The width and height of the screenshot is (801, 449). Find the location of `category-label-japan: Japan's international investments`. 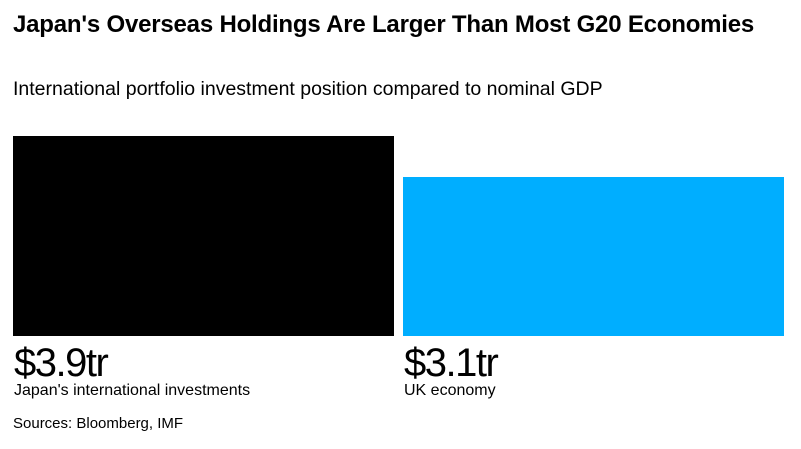

category-label-japan: Japan's international investments is located at coordinates (132, 390).